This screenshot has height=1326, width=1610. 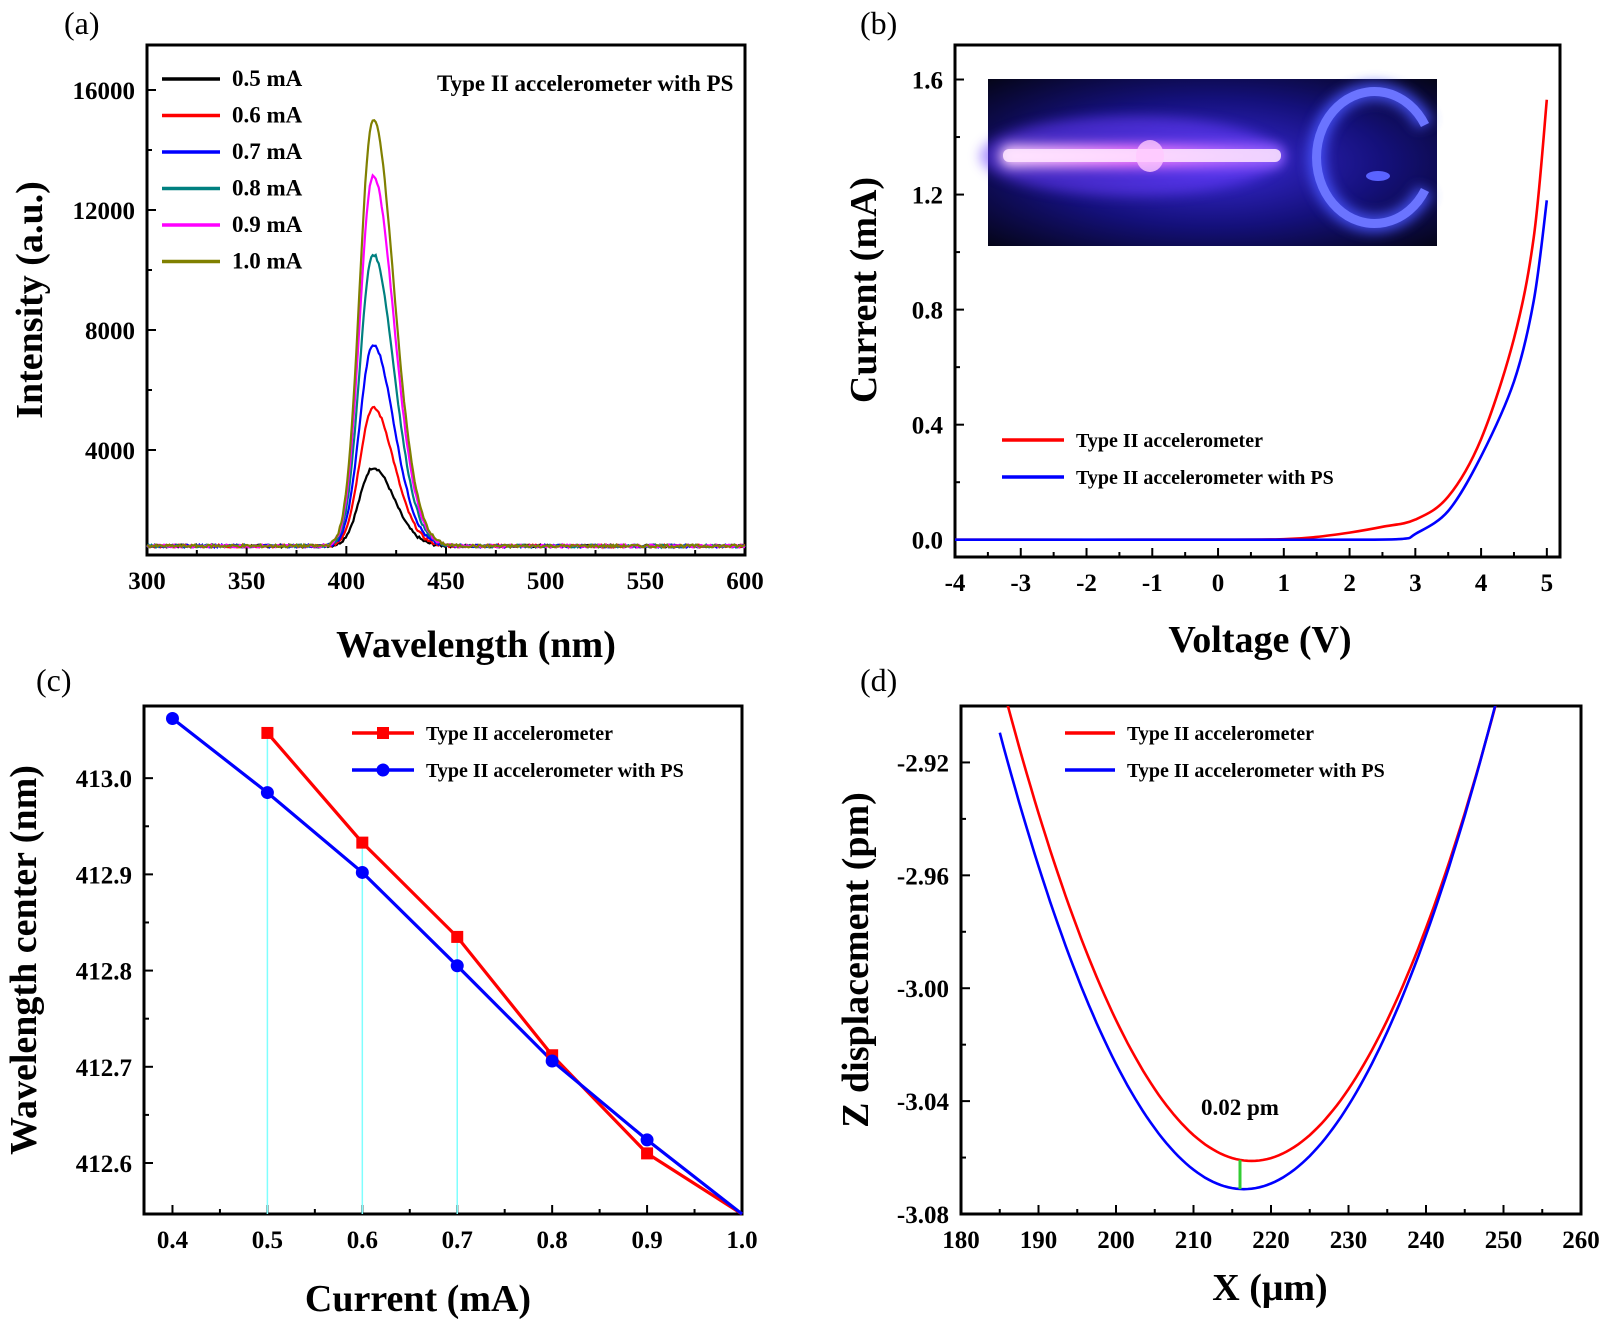 I want to click on y-tick-label: -2.92, so click(x=923, y=763).